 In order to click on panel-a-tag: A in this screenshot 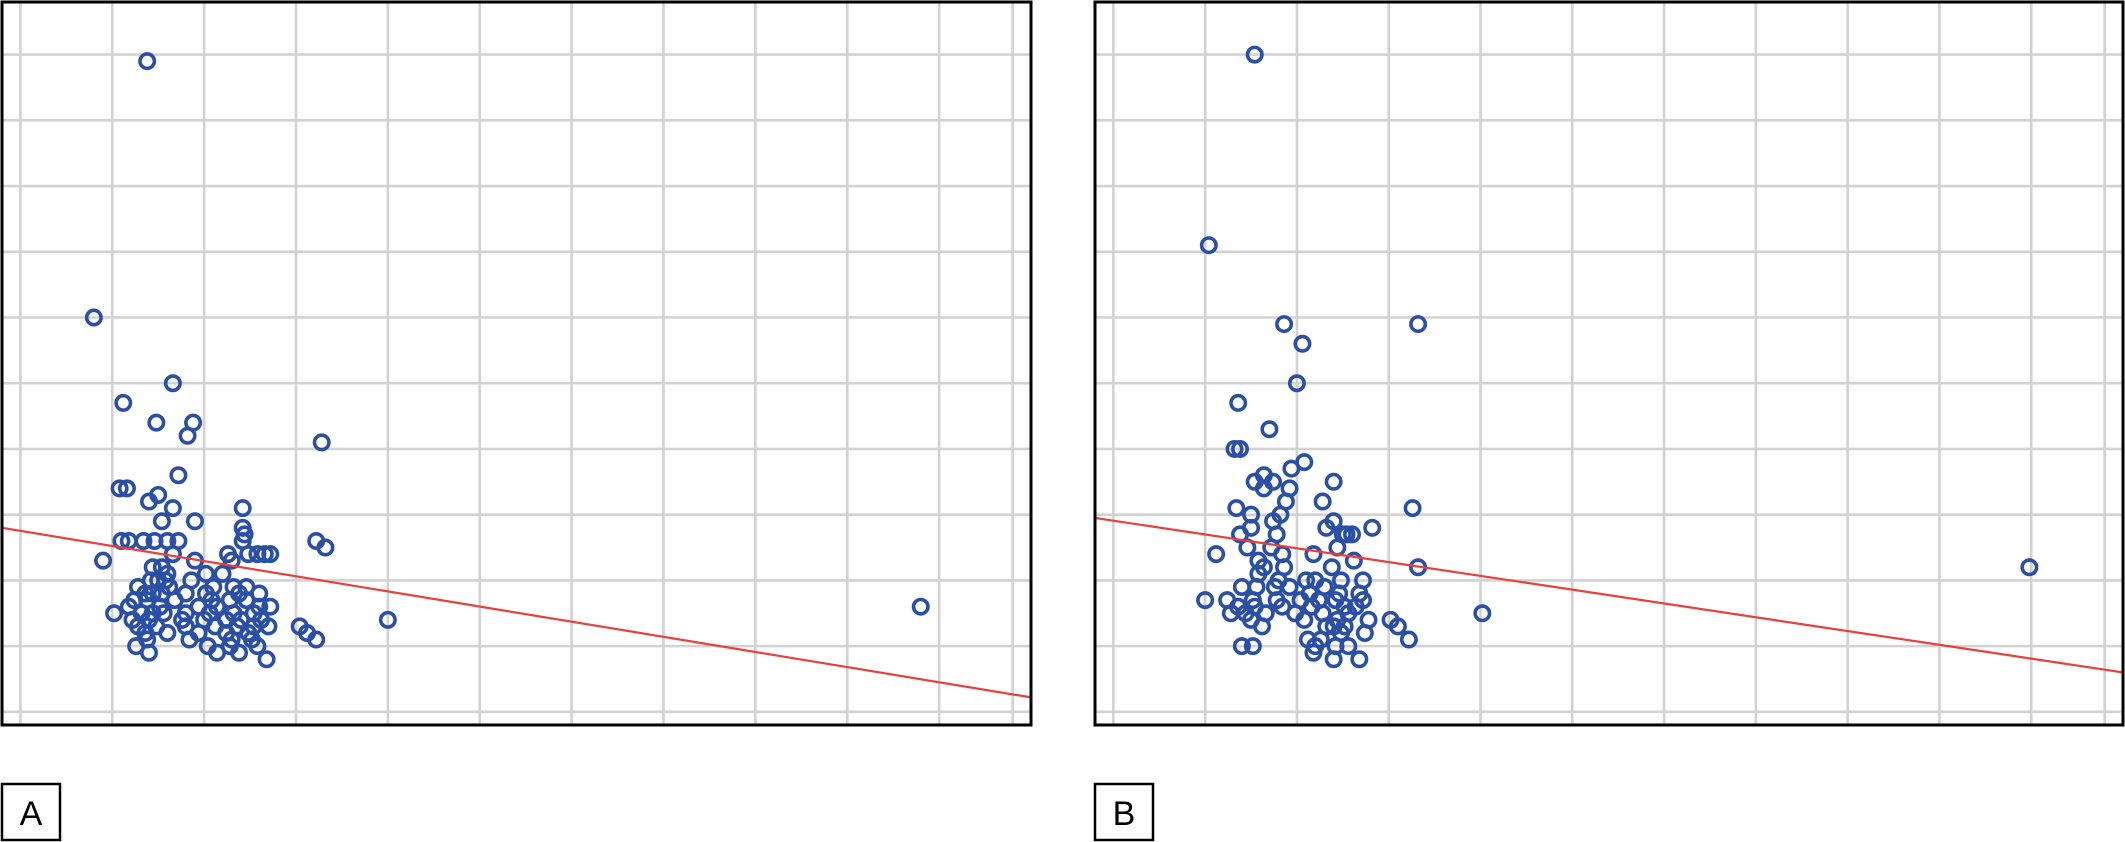, I will do `click(31, 812)`.